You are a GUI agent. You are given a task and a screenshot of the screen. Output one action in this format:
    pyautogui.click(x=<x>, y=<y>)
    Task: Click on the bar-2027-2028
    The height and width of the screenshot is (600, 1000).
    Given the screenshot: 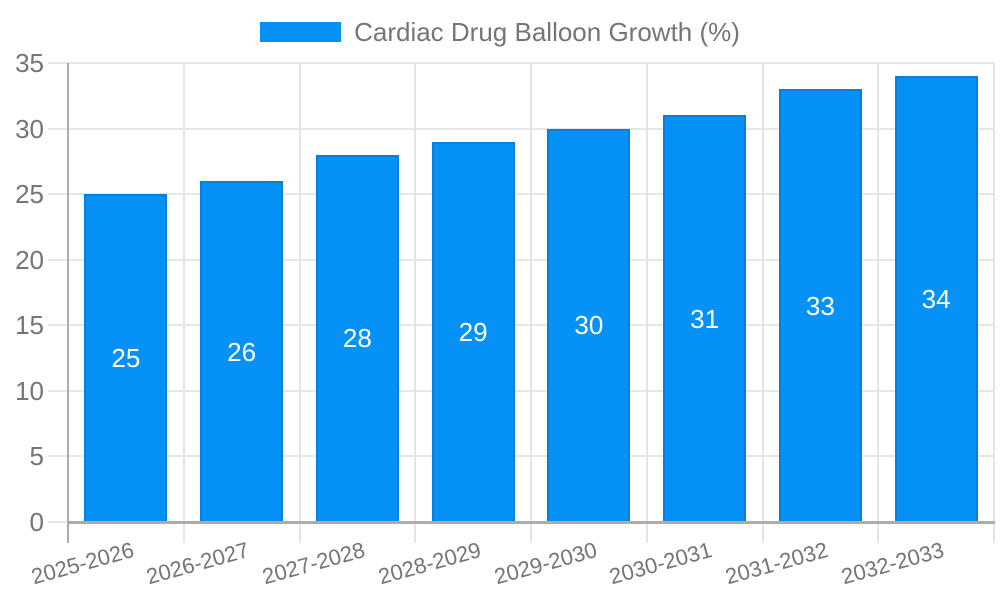 What is the action you would take?
    pyautogui.click(x=357, y=338)
    